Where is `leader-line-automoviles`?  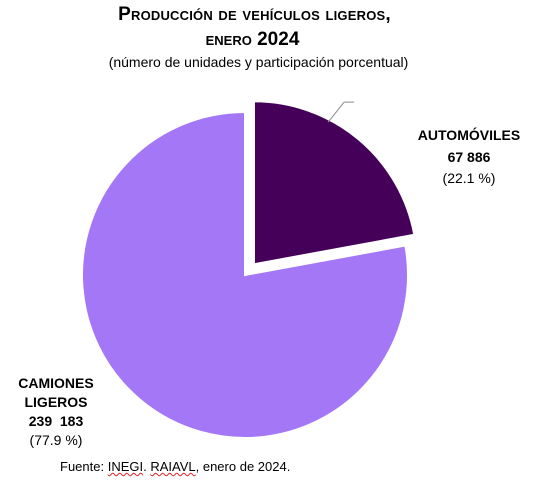
leader-line-automoviles is located at coordinates (341, 112).